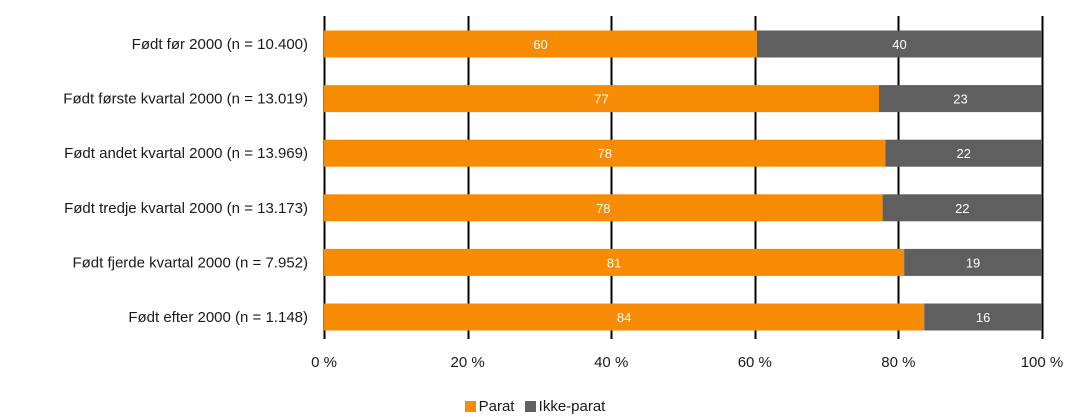 The width and height of the screenshot is (1070, 417). Describe the element at coordinates (186, 153) in the screenshot. I see `category-label: Født andet kvartal 2000 (n = 13.969)` at that location.